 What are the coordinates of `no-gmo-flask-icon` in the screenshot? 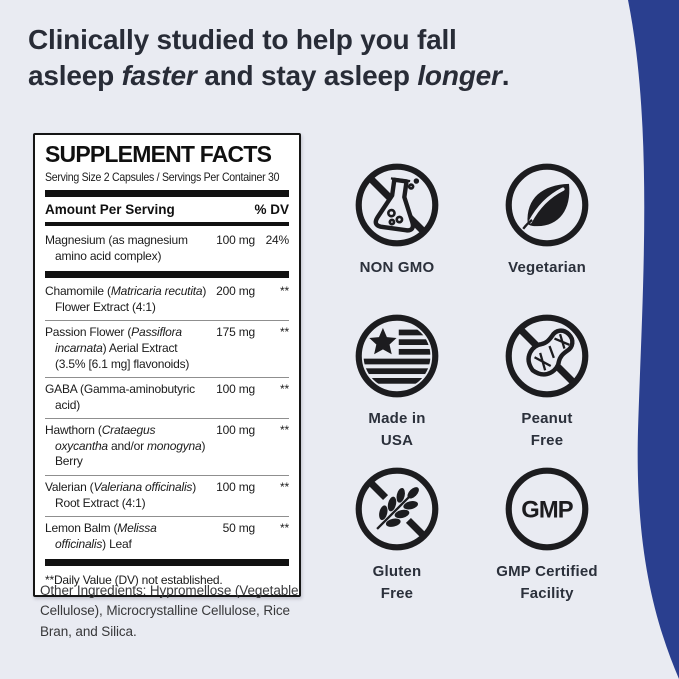 It's located at (397, 205).